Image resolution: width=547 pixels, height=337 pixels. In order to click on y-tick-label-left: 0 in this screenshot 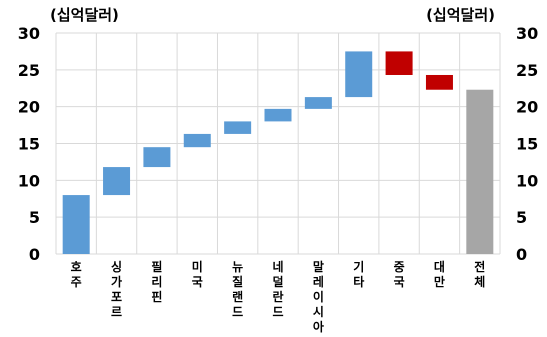, I will do `click(34, 254)`.